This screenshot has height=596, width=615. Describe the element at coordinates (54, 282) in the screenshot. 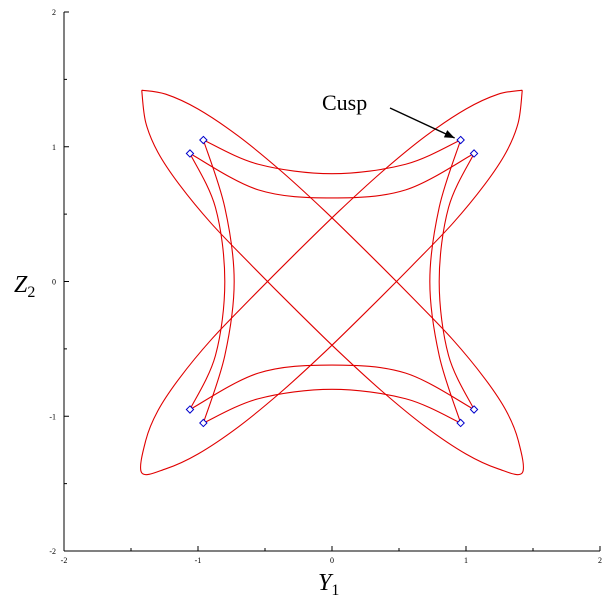

I see `y-tick-label: 0` at that location.